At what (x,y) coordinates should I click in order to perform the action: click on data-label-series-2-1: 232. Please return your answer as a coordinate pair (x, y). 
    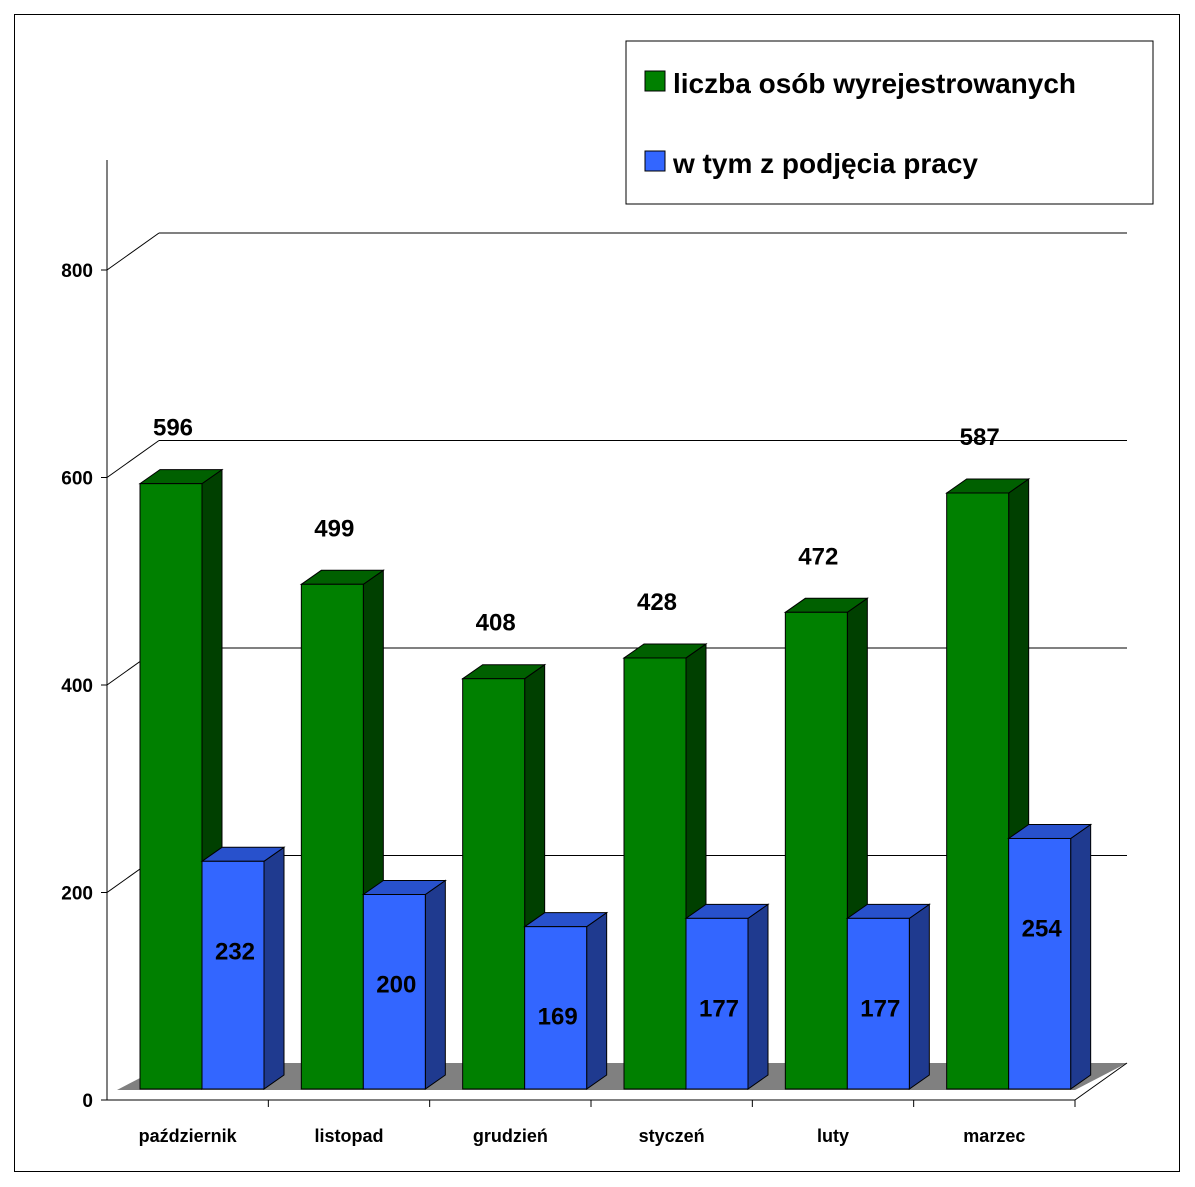
    Looking at the image, I should click on (235, 951).